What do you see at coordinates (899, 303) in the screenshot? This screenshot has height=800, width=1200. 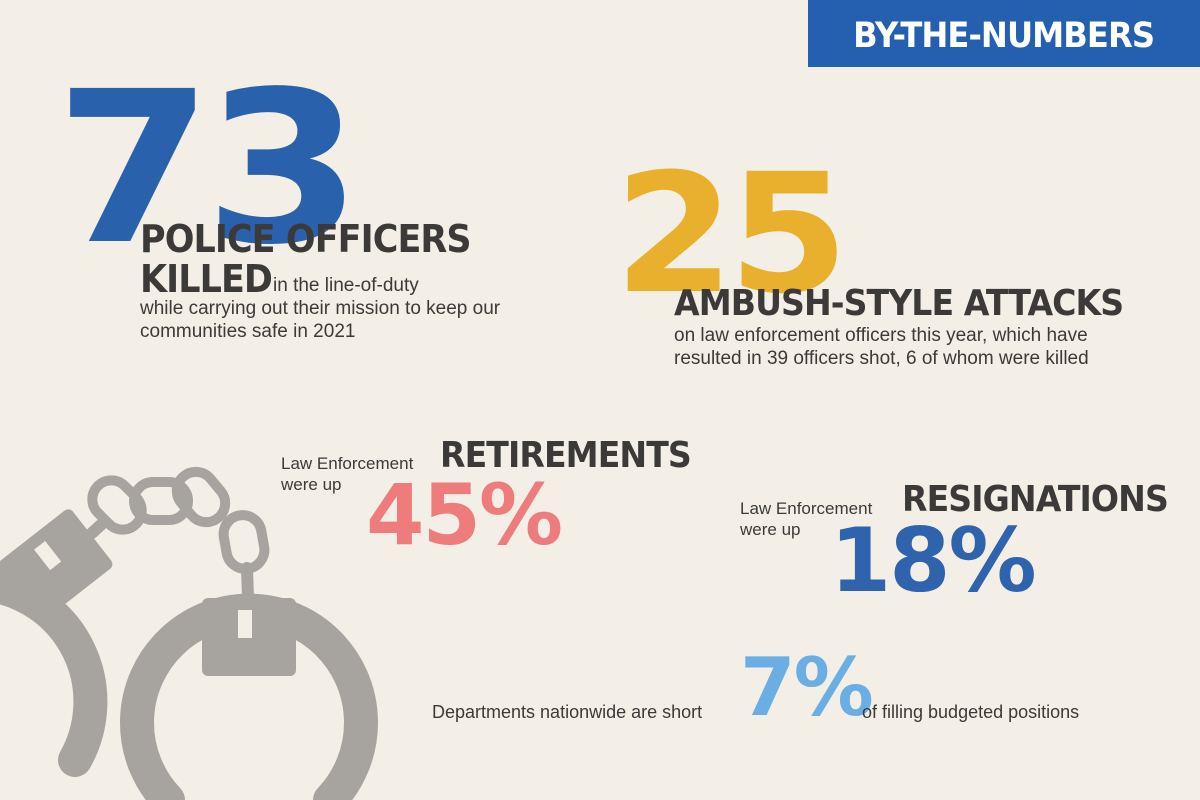 I see `ambush-heading: AMBUSH-STYLE ATTACKS` at bounding box center [899, 303].